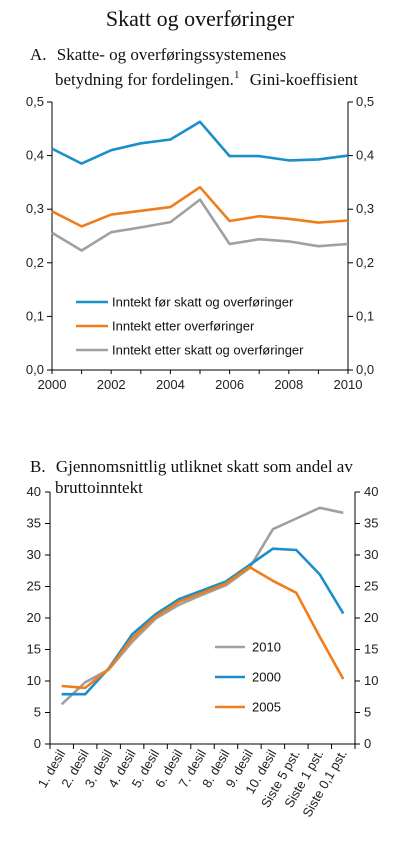 The image size is (400, 843). I want to click on panel-b-title-line2: bruttoinntekt, so click(99, 487).